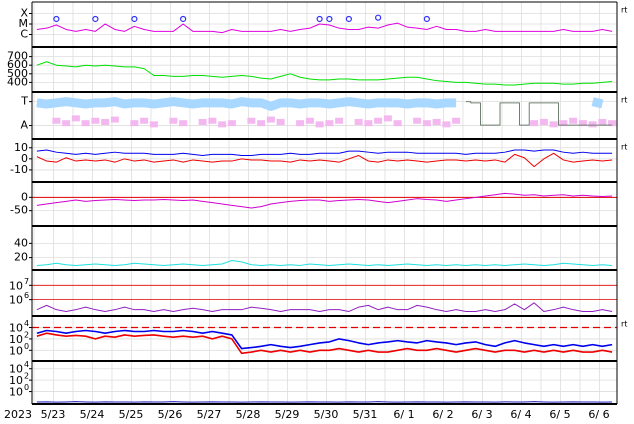 The width and height of the screenshot is (634, 424). I want to click on y-tick-label: 600, so click(17, 64).